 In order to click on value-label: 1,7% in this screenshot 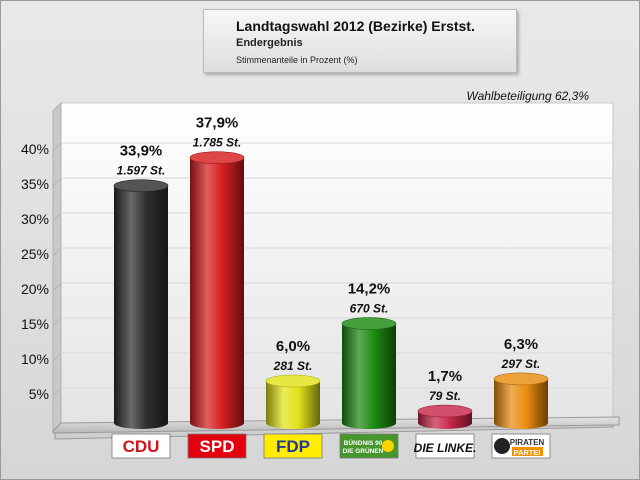, I will do `click(445, 376)`.